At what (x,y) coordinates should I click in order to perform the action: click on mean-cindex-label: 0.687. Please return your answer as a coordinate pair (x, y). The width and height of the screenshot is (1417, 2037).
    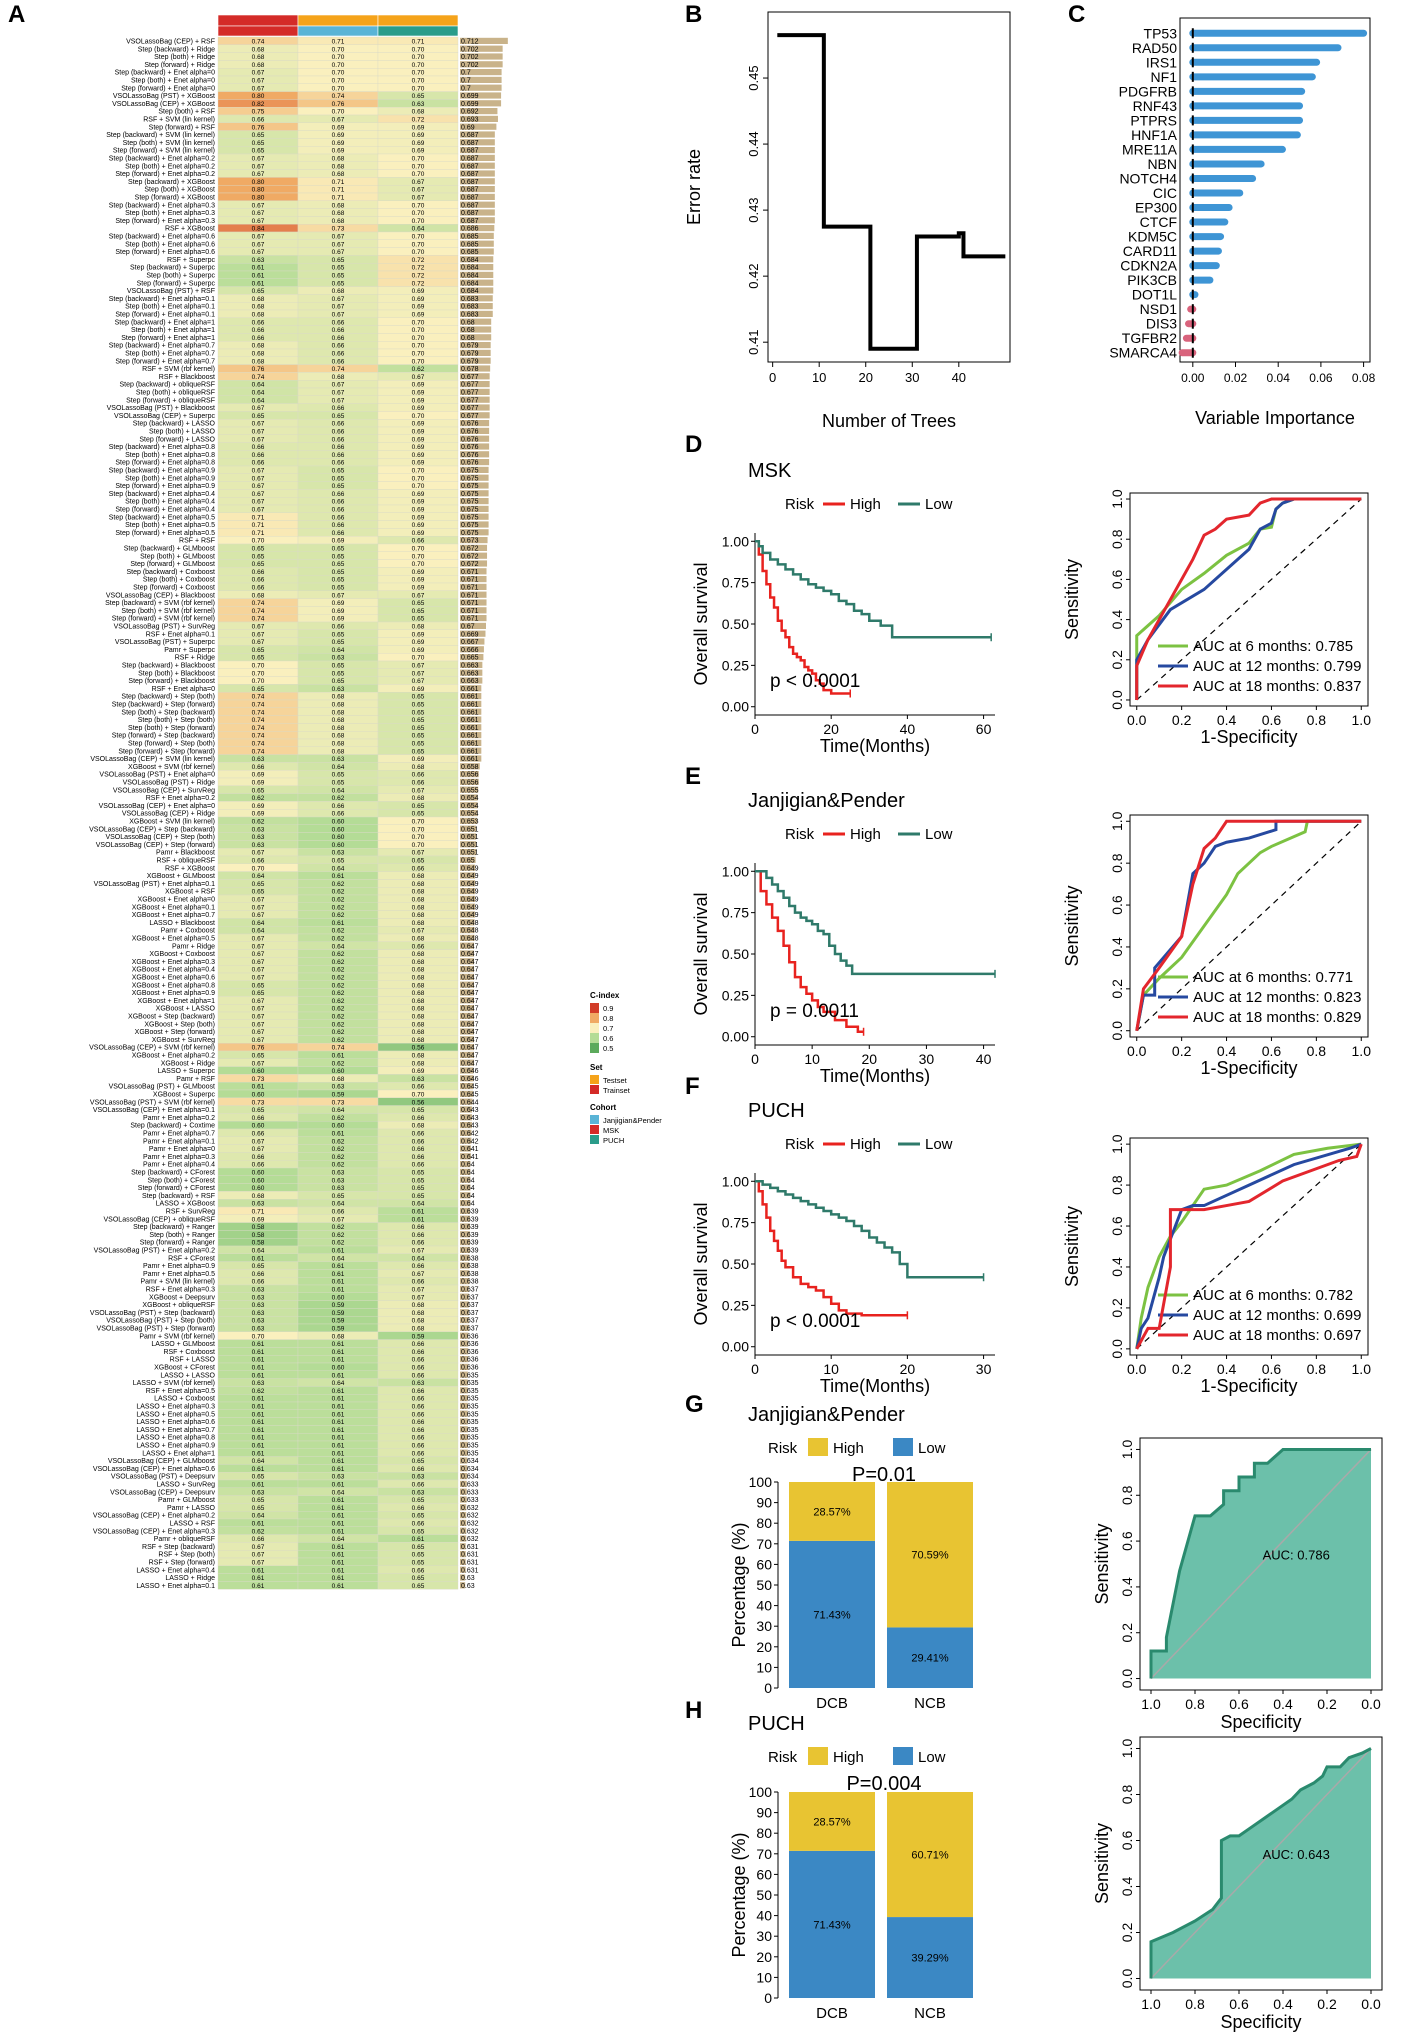
    Looking at the image, I should click on (470, 205).